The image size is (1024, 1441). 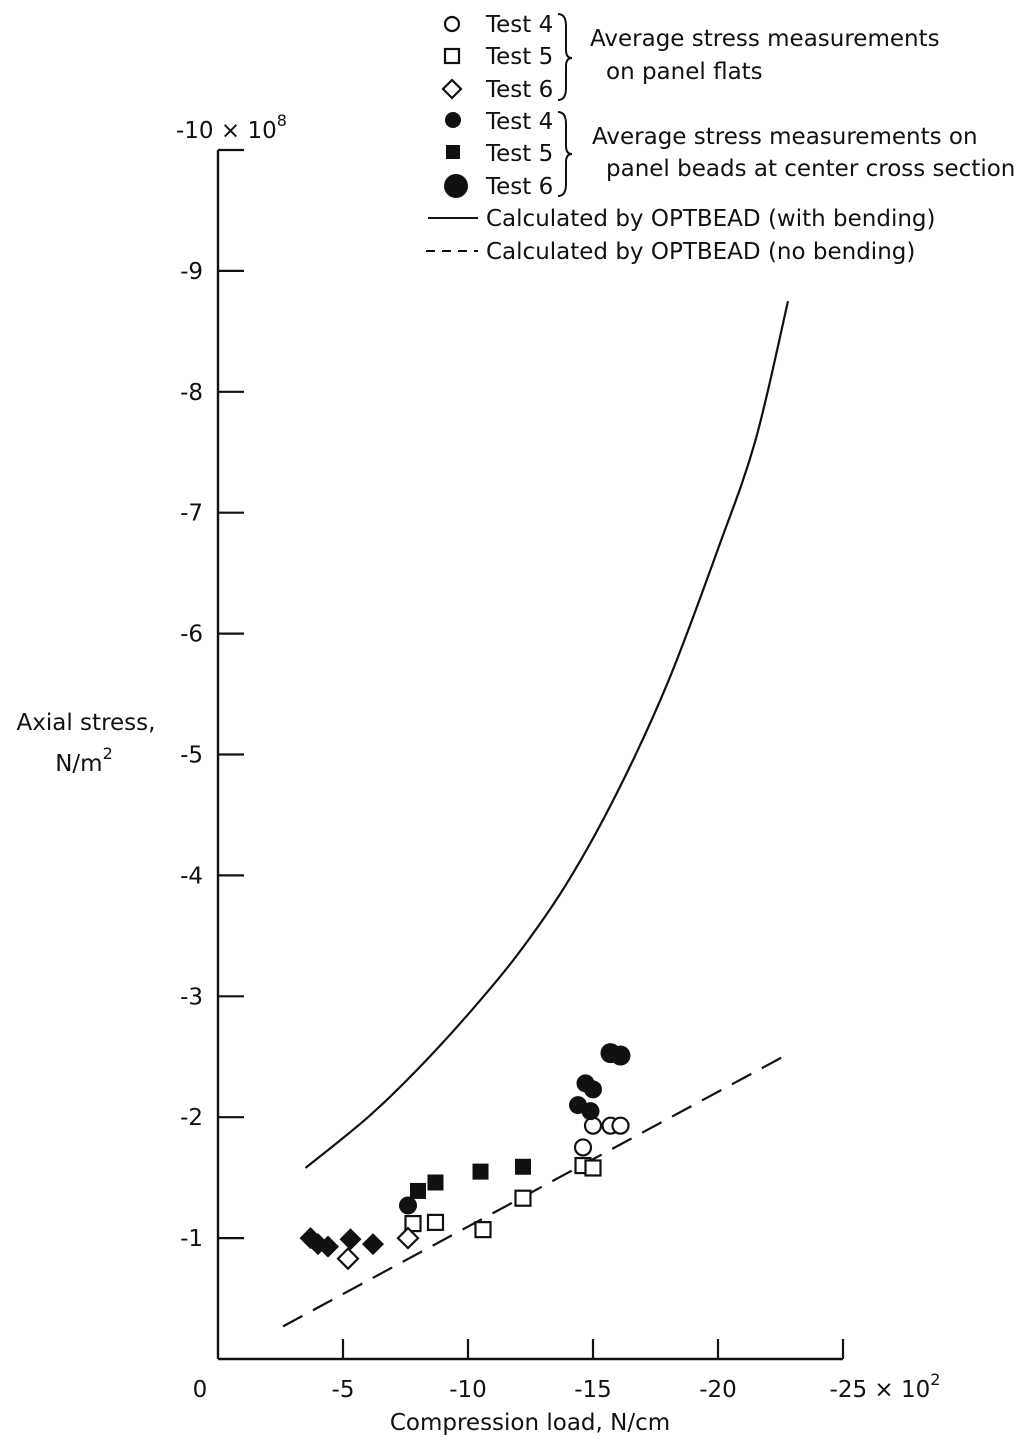 What do you see at coordinates (191, 514) in the screenshot?
I see `y-tick-label: -7` at bounding box center [191, 514].